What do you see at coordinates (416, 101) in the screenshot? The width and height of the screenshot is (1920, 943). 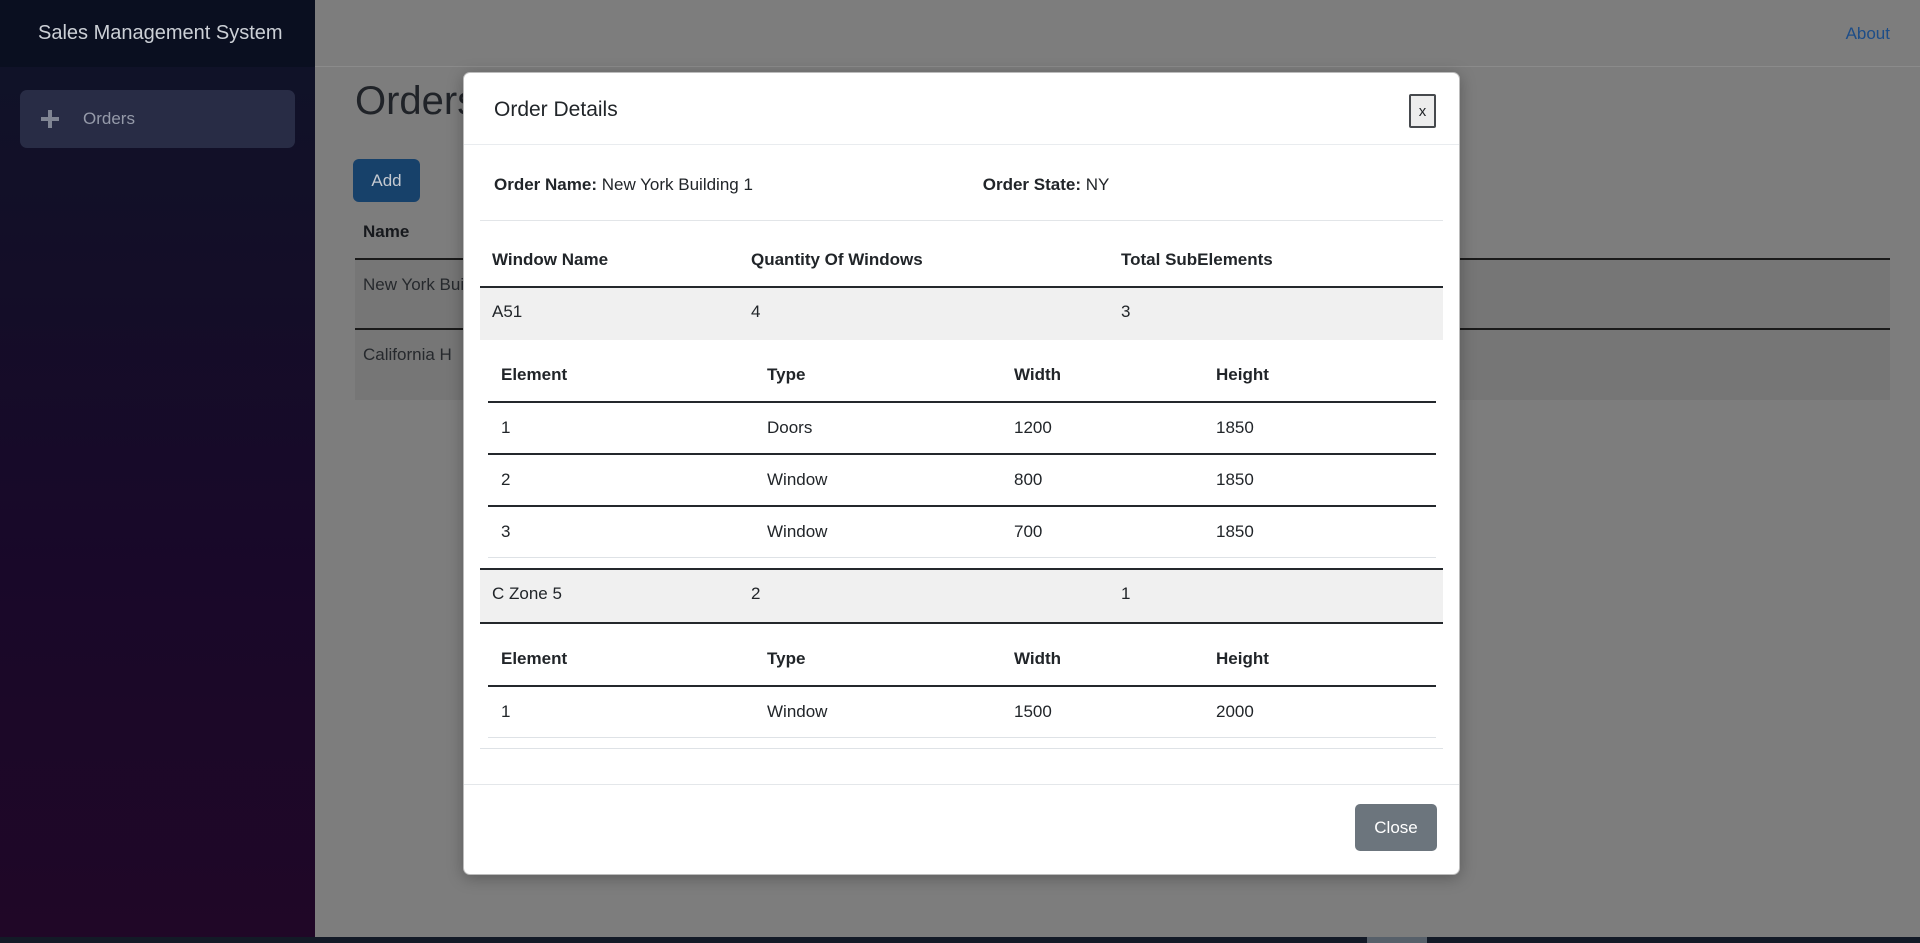 I see `page-title: Orders` at bounding box center [416, 101].